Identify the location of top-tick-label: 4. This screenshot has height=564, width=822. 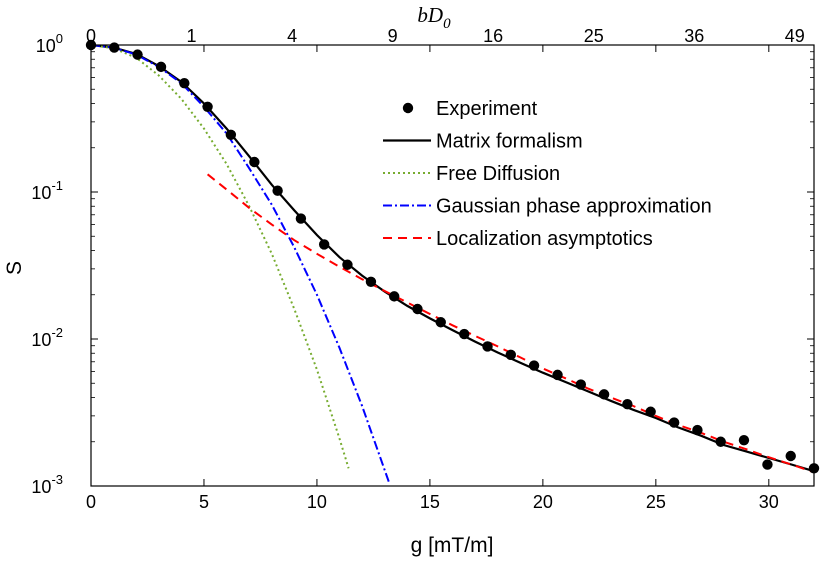
(292, 36).